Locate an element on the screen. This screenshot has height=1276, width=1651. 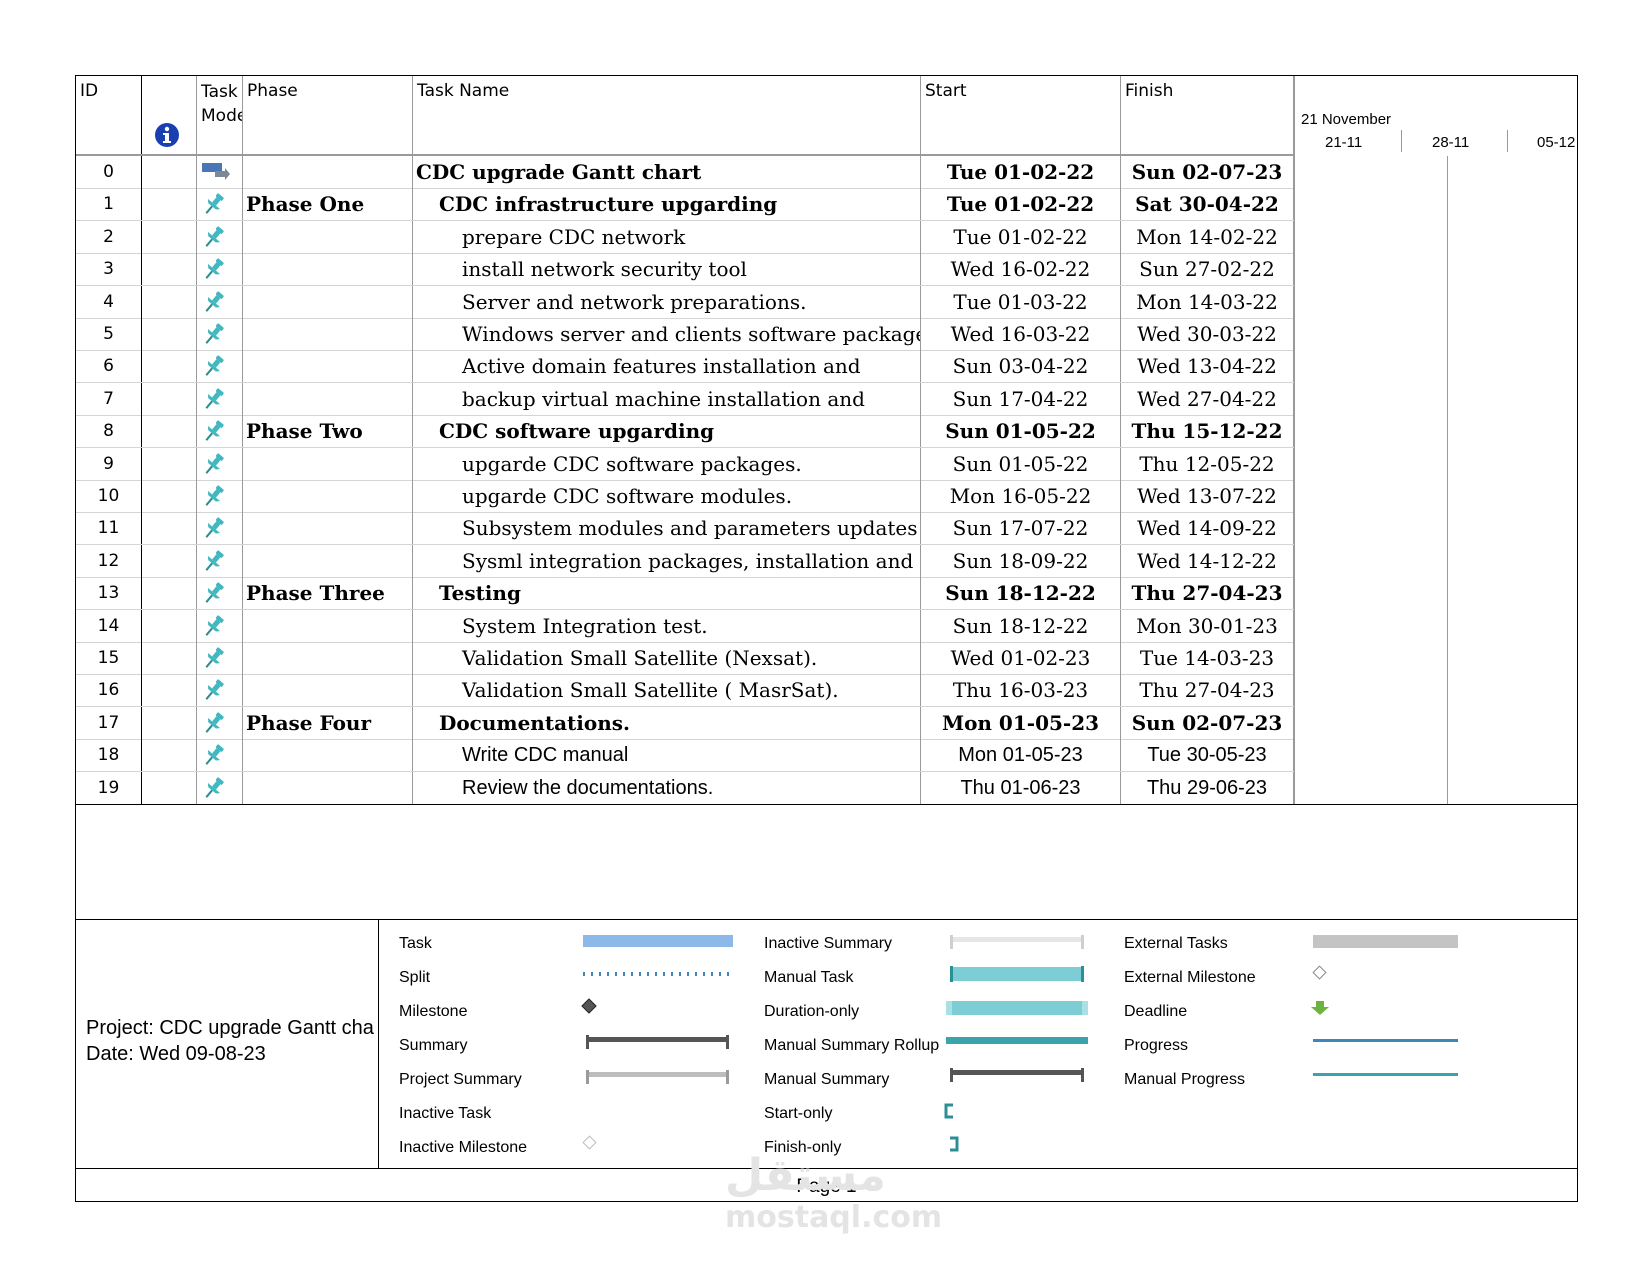
column-header-finish: Finish is located at coordinates (1207, 115).